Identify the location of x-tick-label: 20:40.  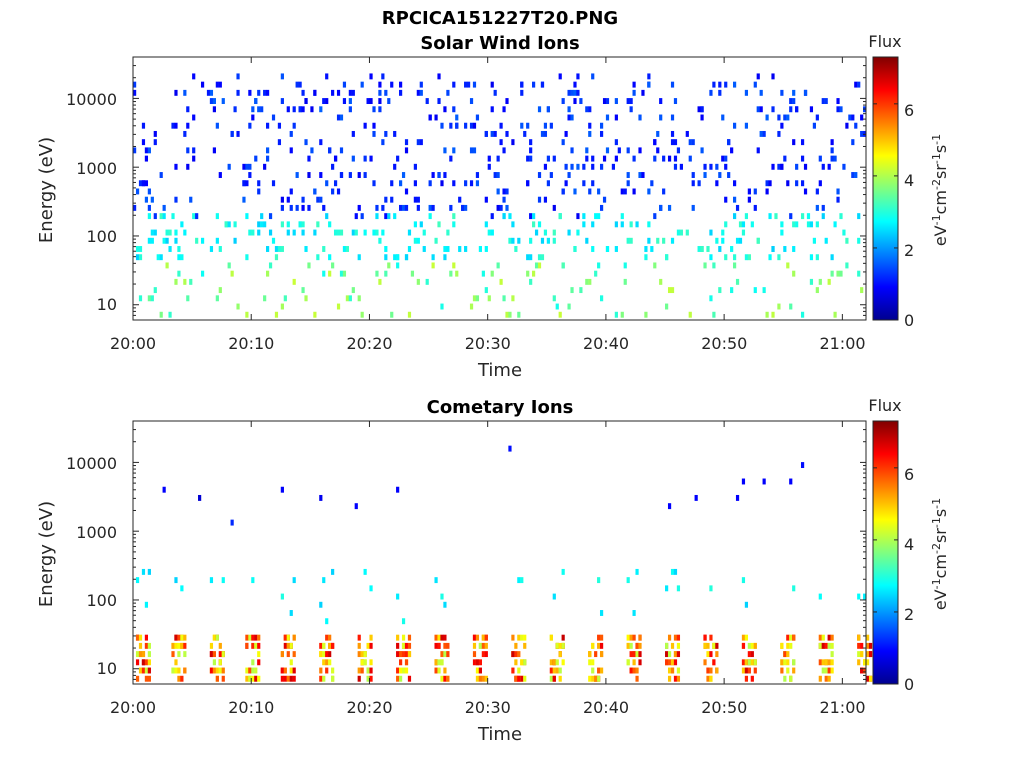
(606, 707).